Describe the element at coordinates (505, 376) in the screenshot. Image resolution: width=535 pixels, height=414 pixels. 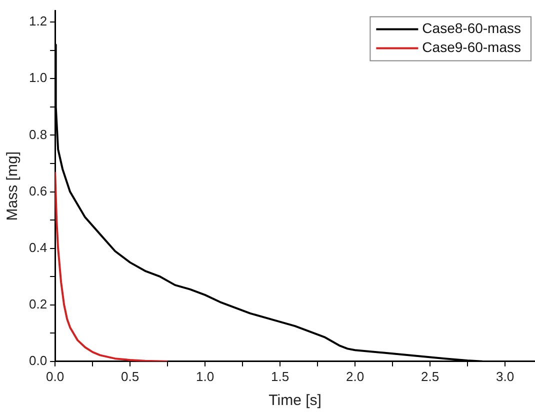
I see `x-tick-label: 3.0` at that location.